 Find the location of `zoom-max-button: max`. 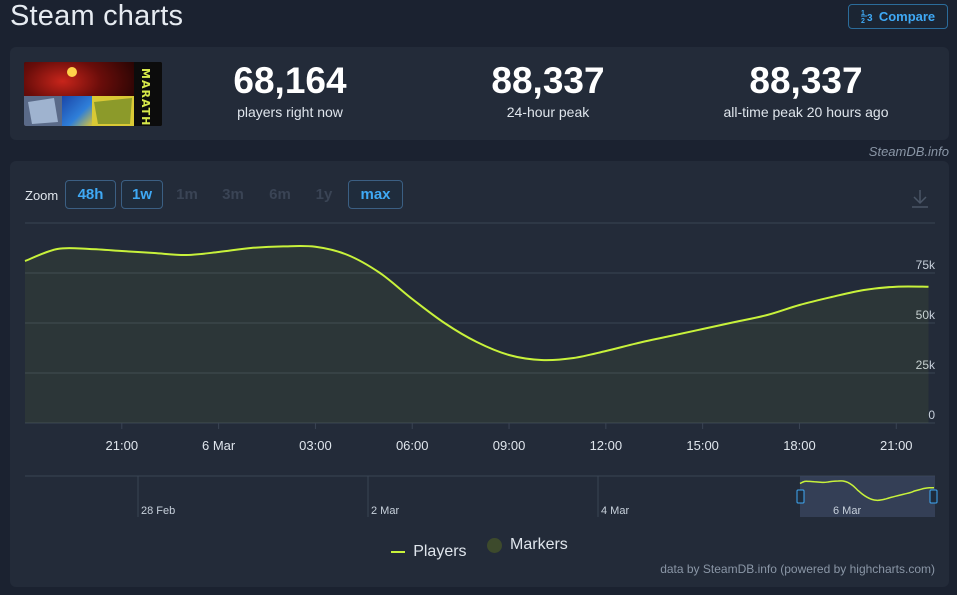

zoom-max-button: max is located at coordinates (375, 194).